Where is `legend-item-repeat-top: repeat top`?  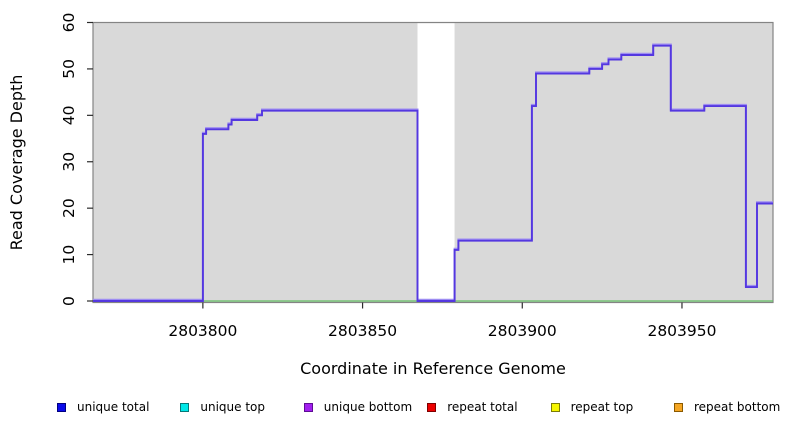
legend-item-repeat-top: repeat top is located at coordinates (592, 407).